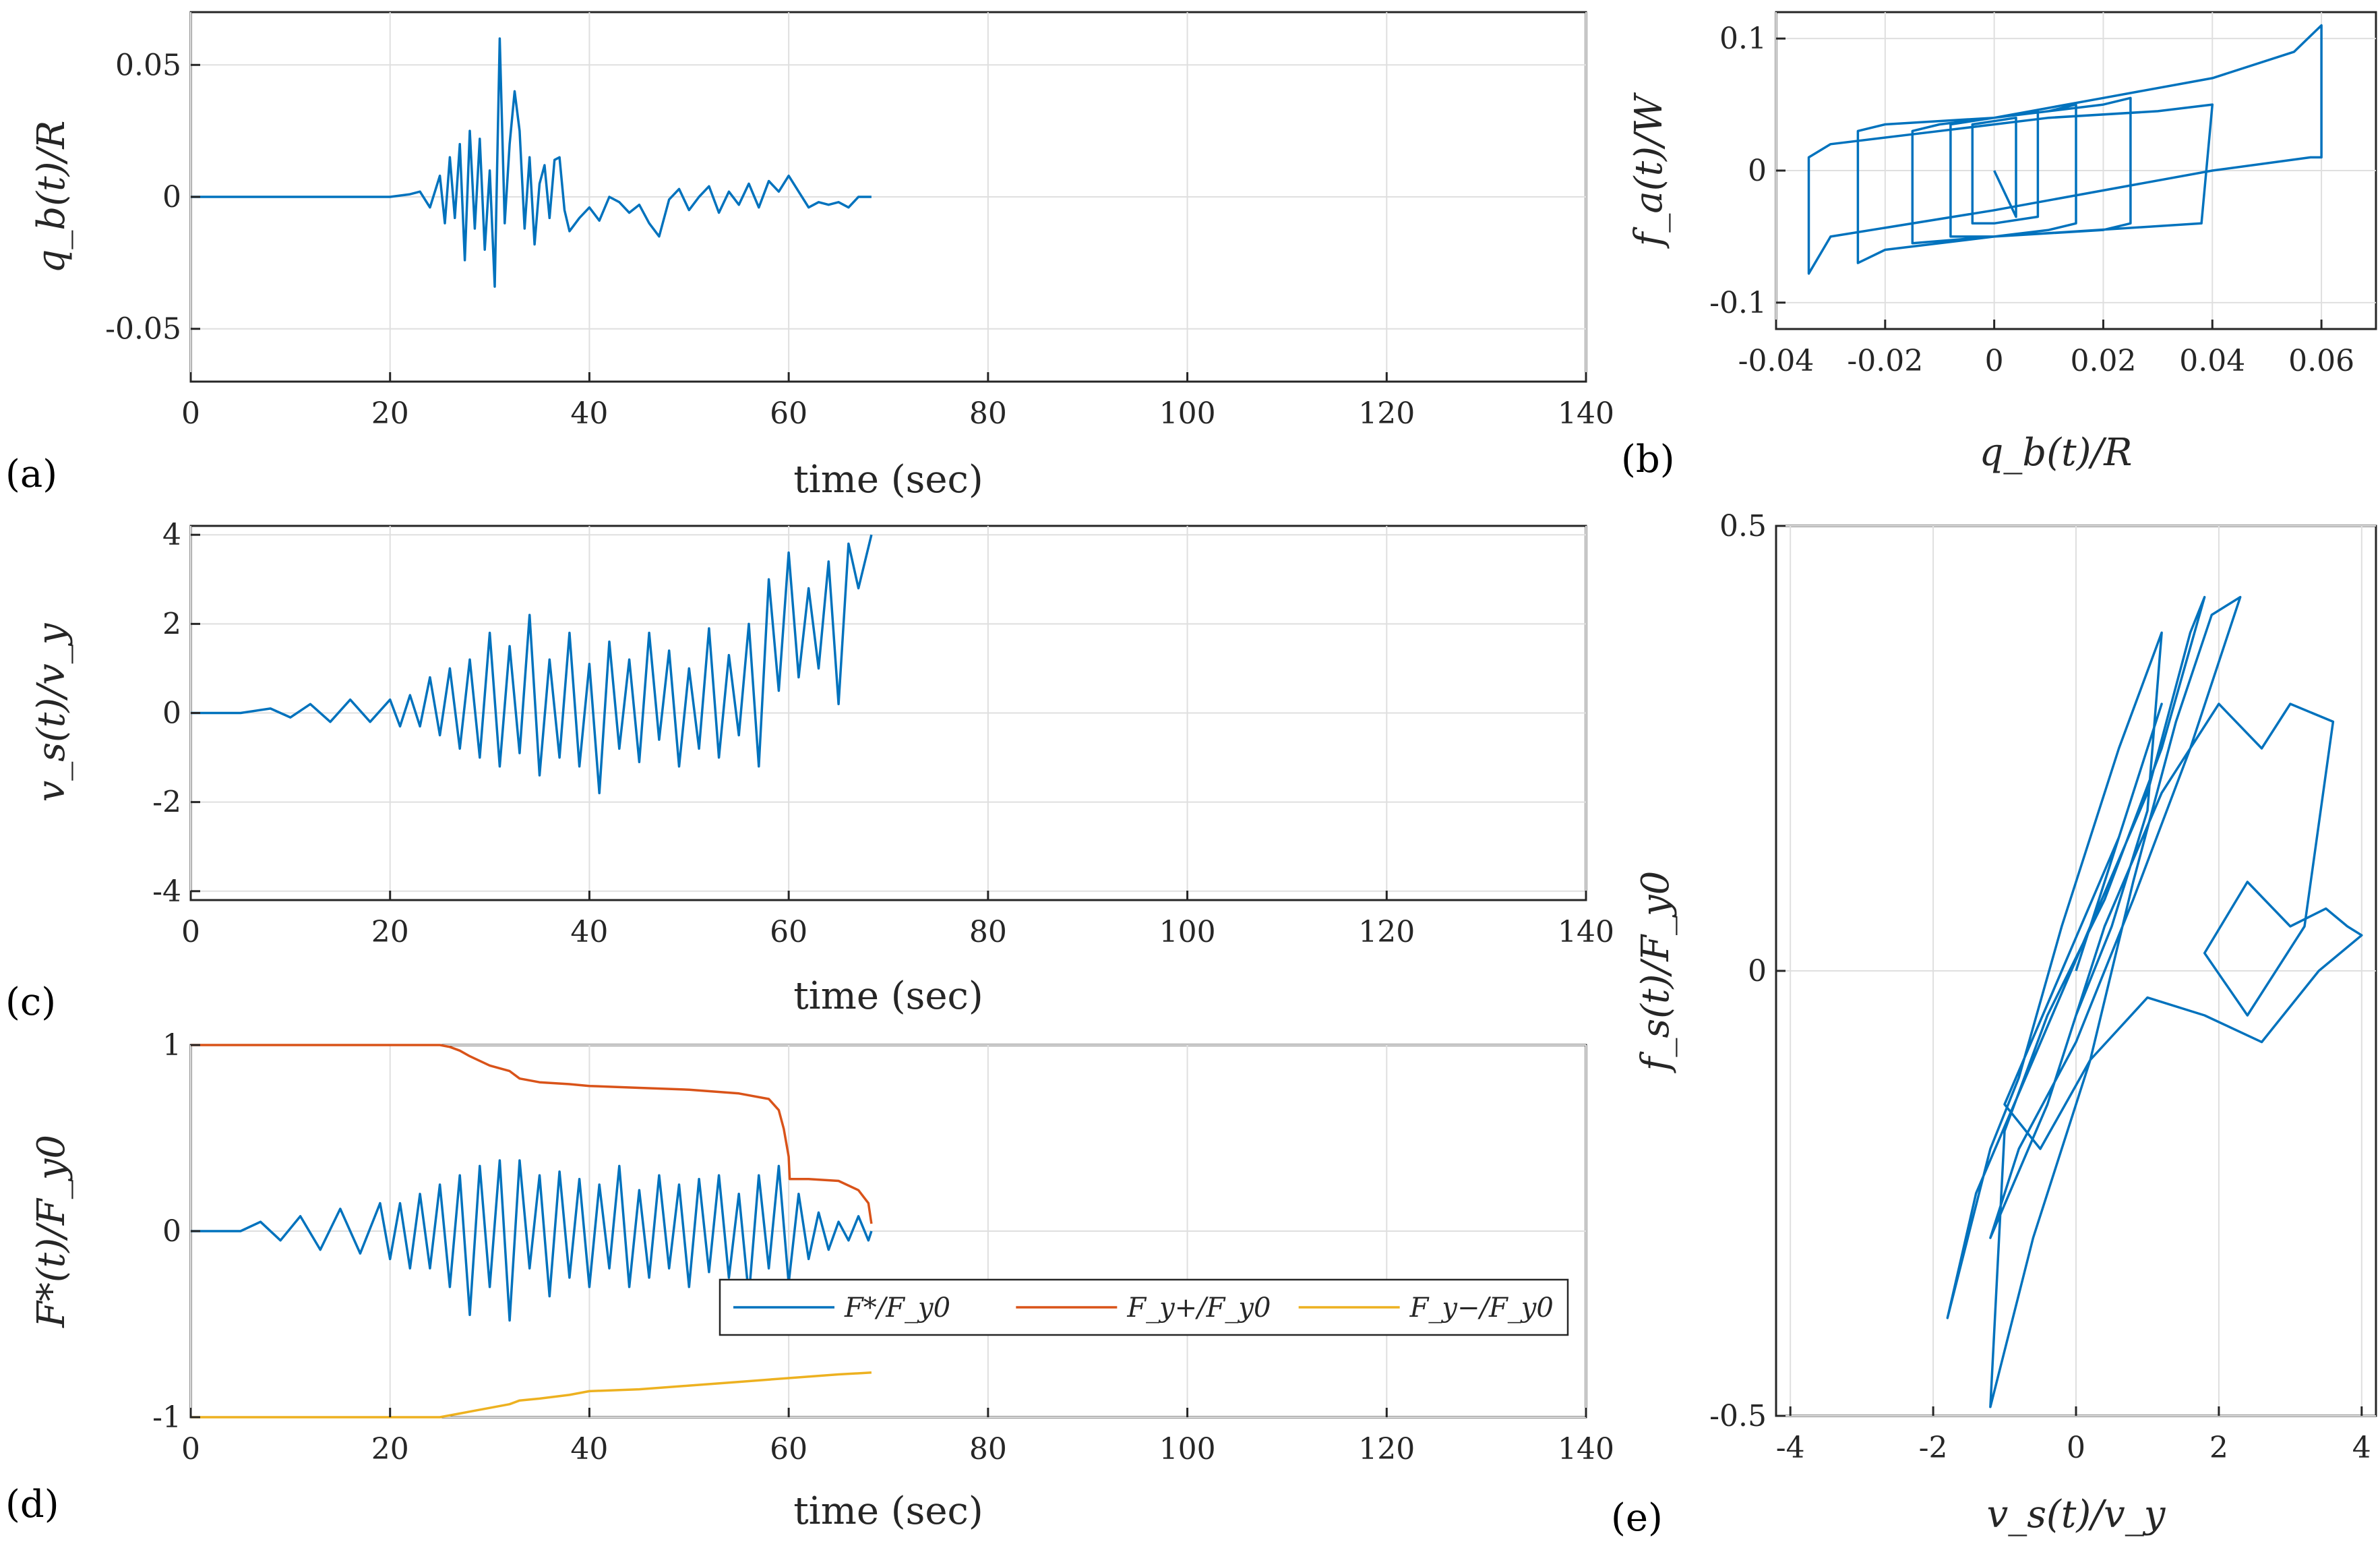  Describe the element at coordinates (2076, 1448) in the screenshot. I see `xtick-label-e-2: 0` at that location.